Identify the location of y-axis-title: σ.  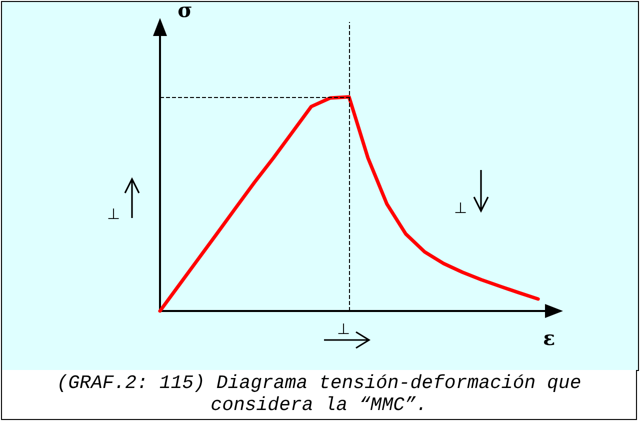
(185, 11).